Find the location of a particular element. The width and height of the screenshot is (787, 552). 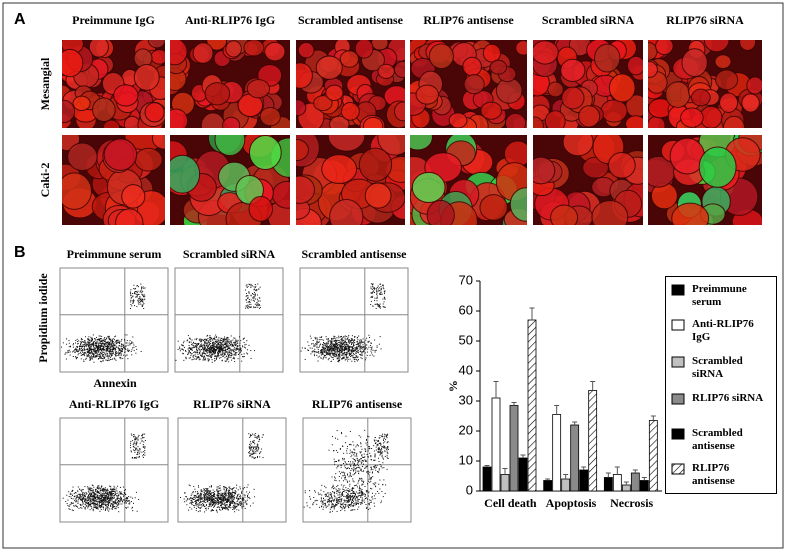

plot-frame is located at coordinates (229, 320).